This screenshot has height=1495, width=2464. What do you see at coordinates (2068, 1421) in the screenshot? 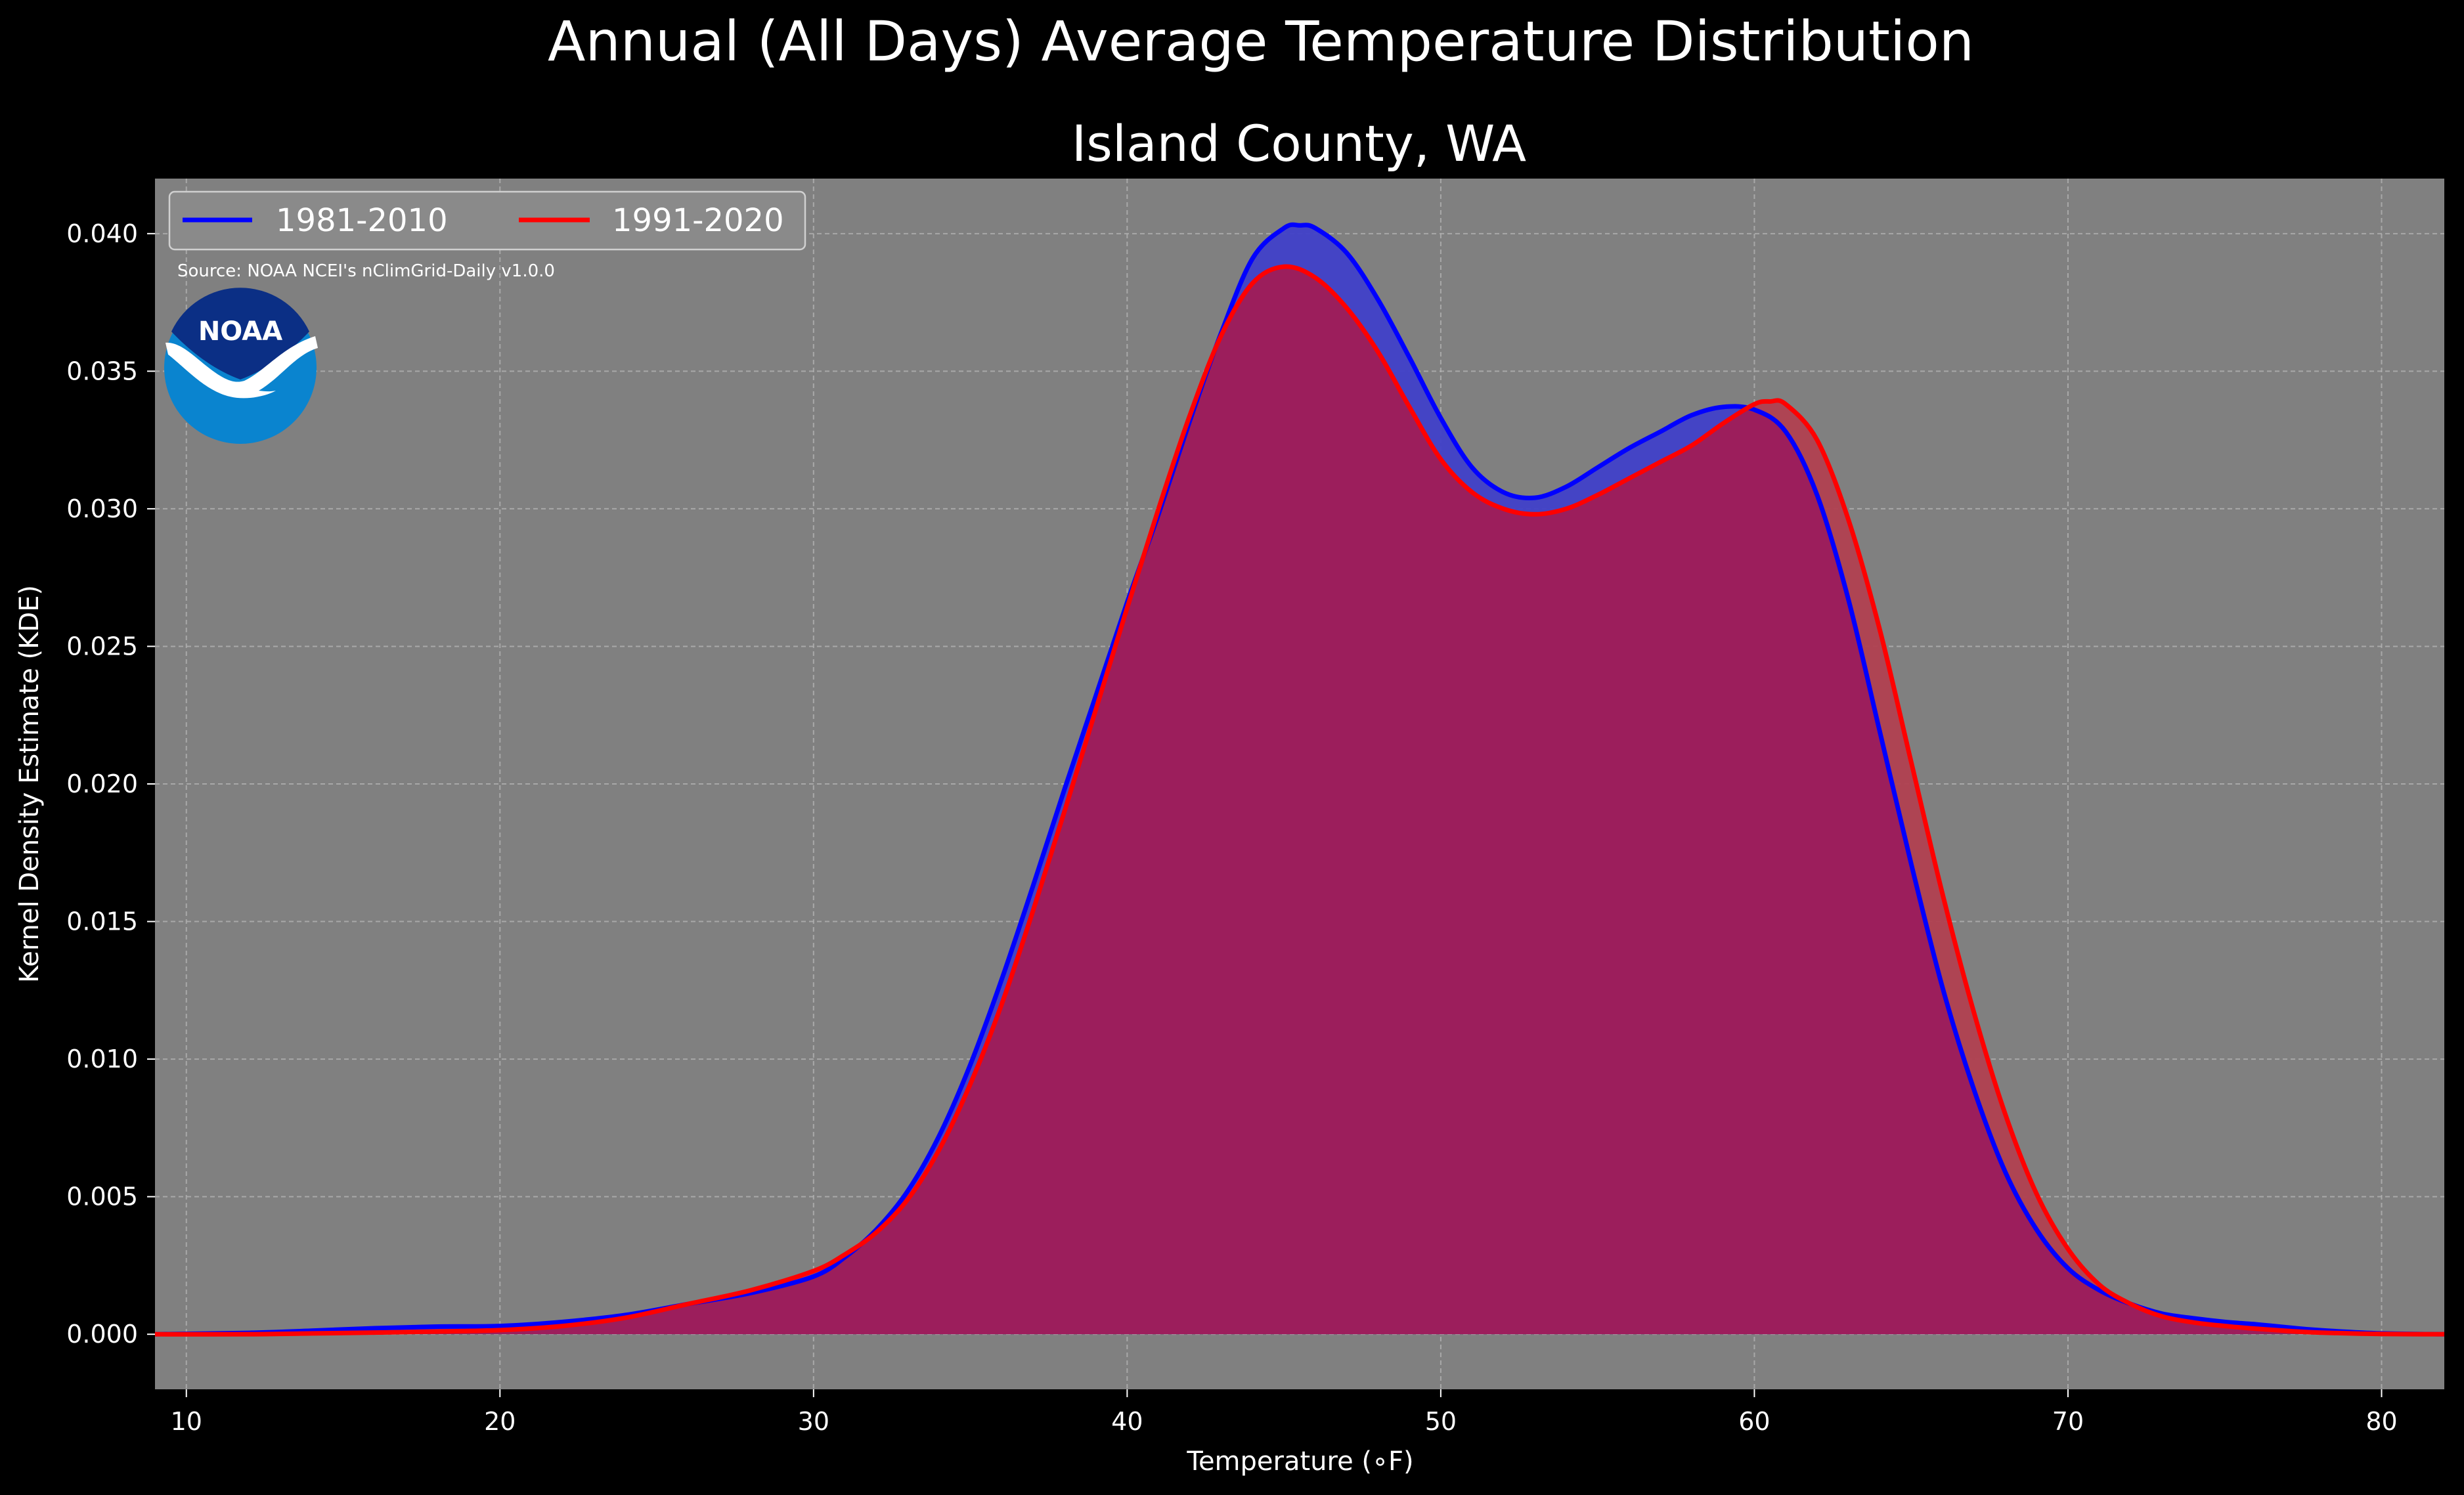
I see `x-tick-label: 70` at bounding box center [2068, 1421].